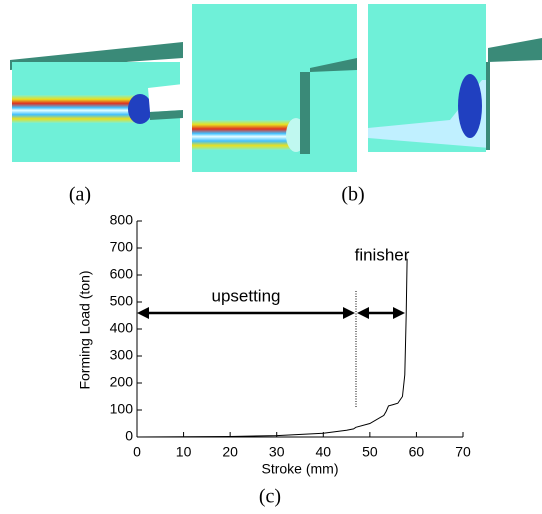  Describe the element at coordinates (122, 274) in the screenshot. I see `y-tick-label: 600` at that location.